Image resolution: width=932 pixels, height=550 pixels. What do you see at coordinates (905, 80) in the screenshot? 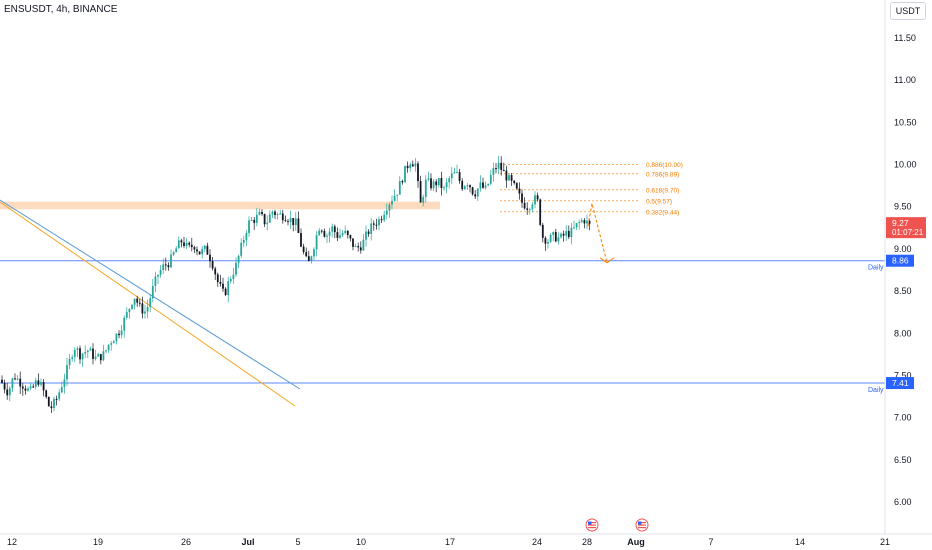
I see `price-tick-label: 11.00` at bounding box center [905, 80].